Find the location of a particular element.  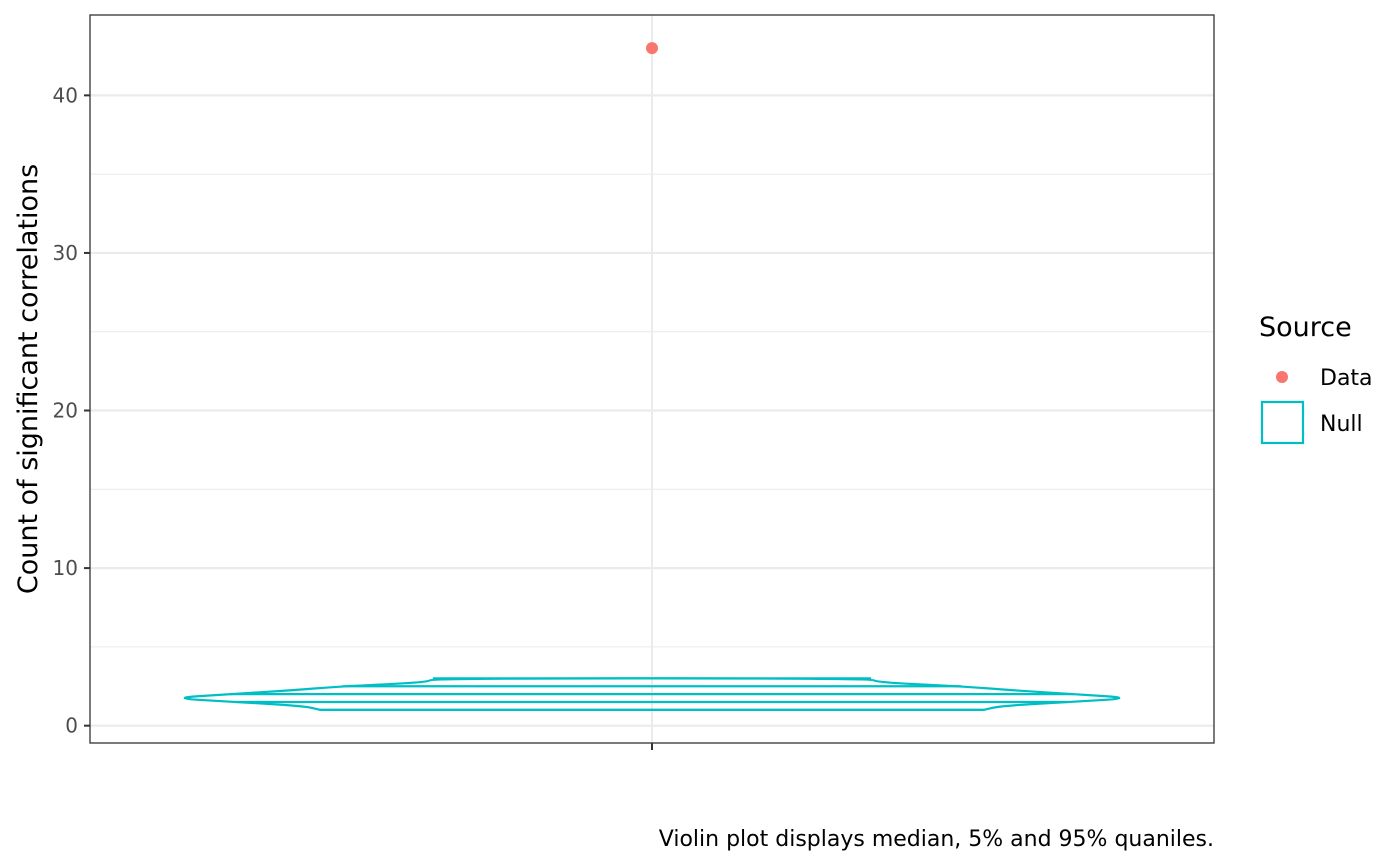

legend-key-null is located at coordinates (1282, 422).